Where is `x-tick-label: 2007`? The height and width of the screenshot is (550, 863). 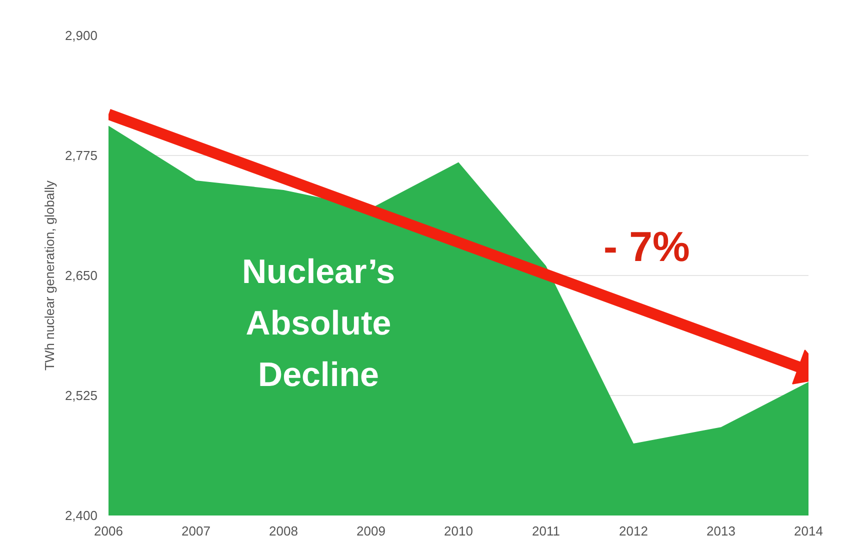 x-tick-label: 2007 is located at coordinates (196, 531).